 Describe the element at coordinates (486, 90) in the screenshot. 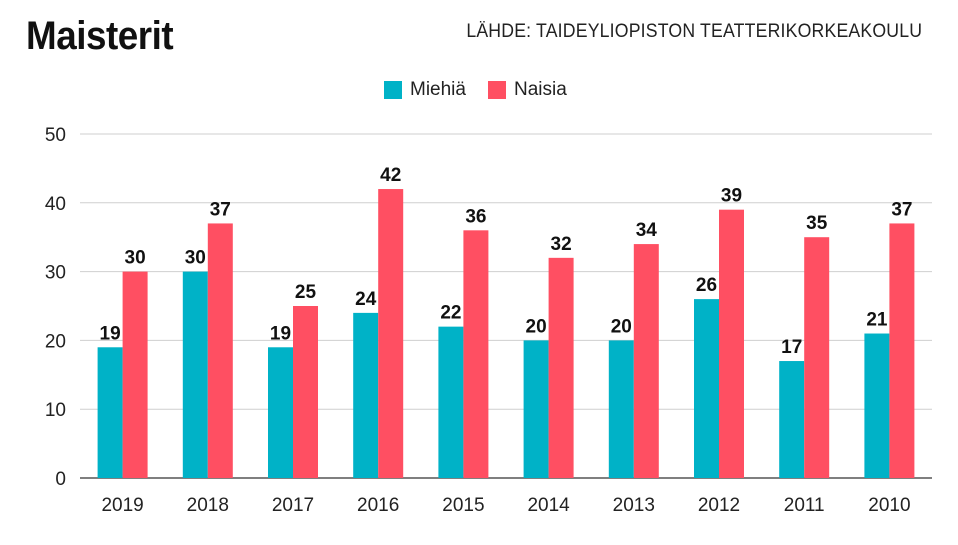

I see `legend: Miehiä Naisia` at that location.